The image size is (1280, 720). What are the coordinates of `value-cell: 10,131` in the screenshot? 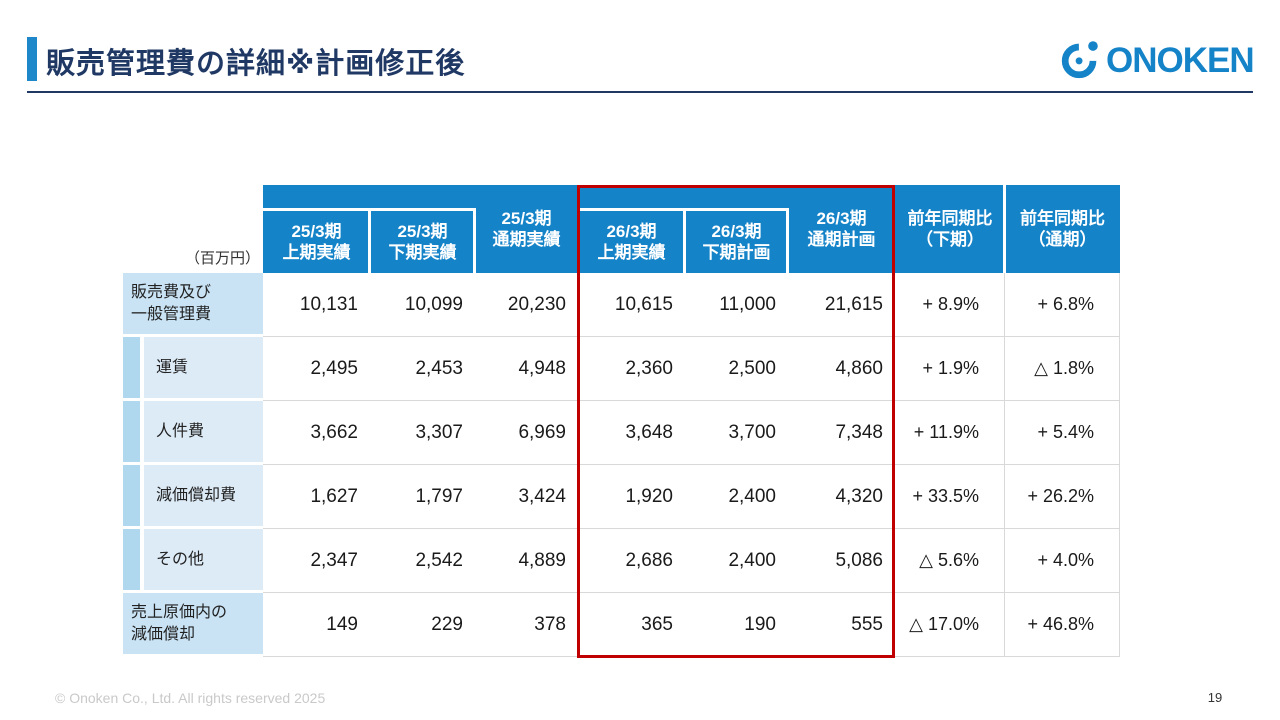 It's located at (328, 304).